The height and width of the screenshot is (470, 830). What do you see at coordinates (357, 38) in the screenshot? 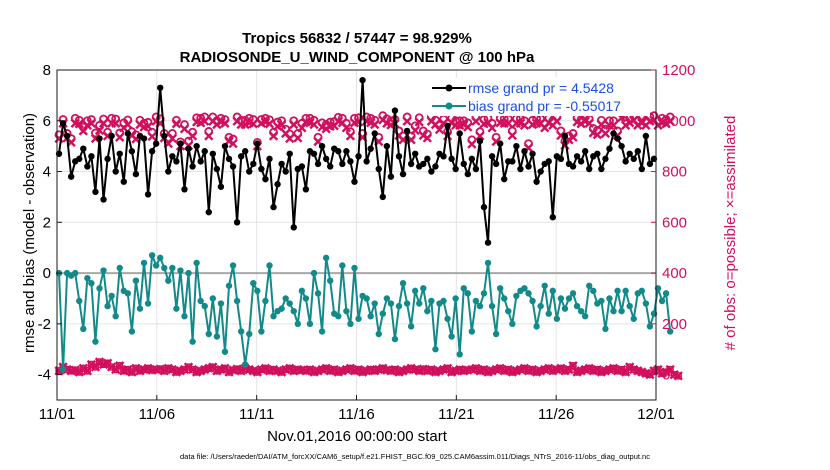
I see `chart-title-line1: Tropics 56832 / 57447 = 98.929%` at bounding box center [357, 38].